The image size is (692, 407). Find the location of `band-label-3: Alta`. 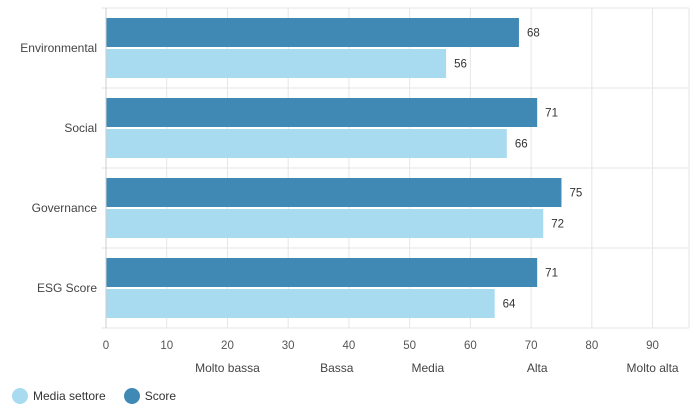

band-label-3: Alta is located at coordinates (537, 368).